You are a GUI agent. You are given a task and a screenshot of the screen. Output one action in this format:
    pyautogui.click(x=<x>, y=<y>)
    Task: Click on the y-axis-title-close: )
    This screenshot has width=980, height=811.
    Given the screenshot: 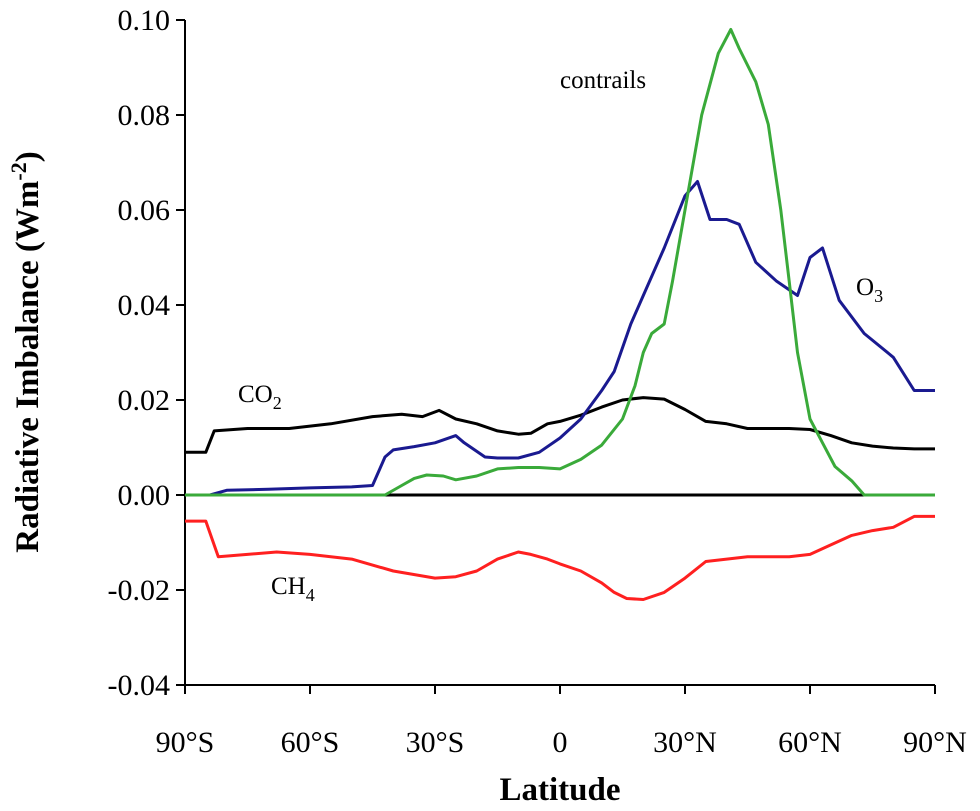 What is the action you would take?
    pyautogui.click(x=28, y=156)
    